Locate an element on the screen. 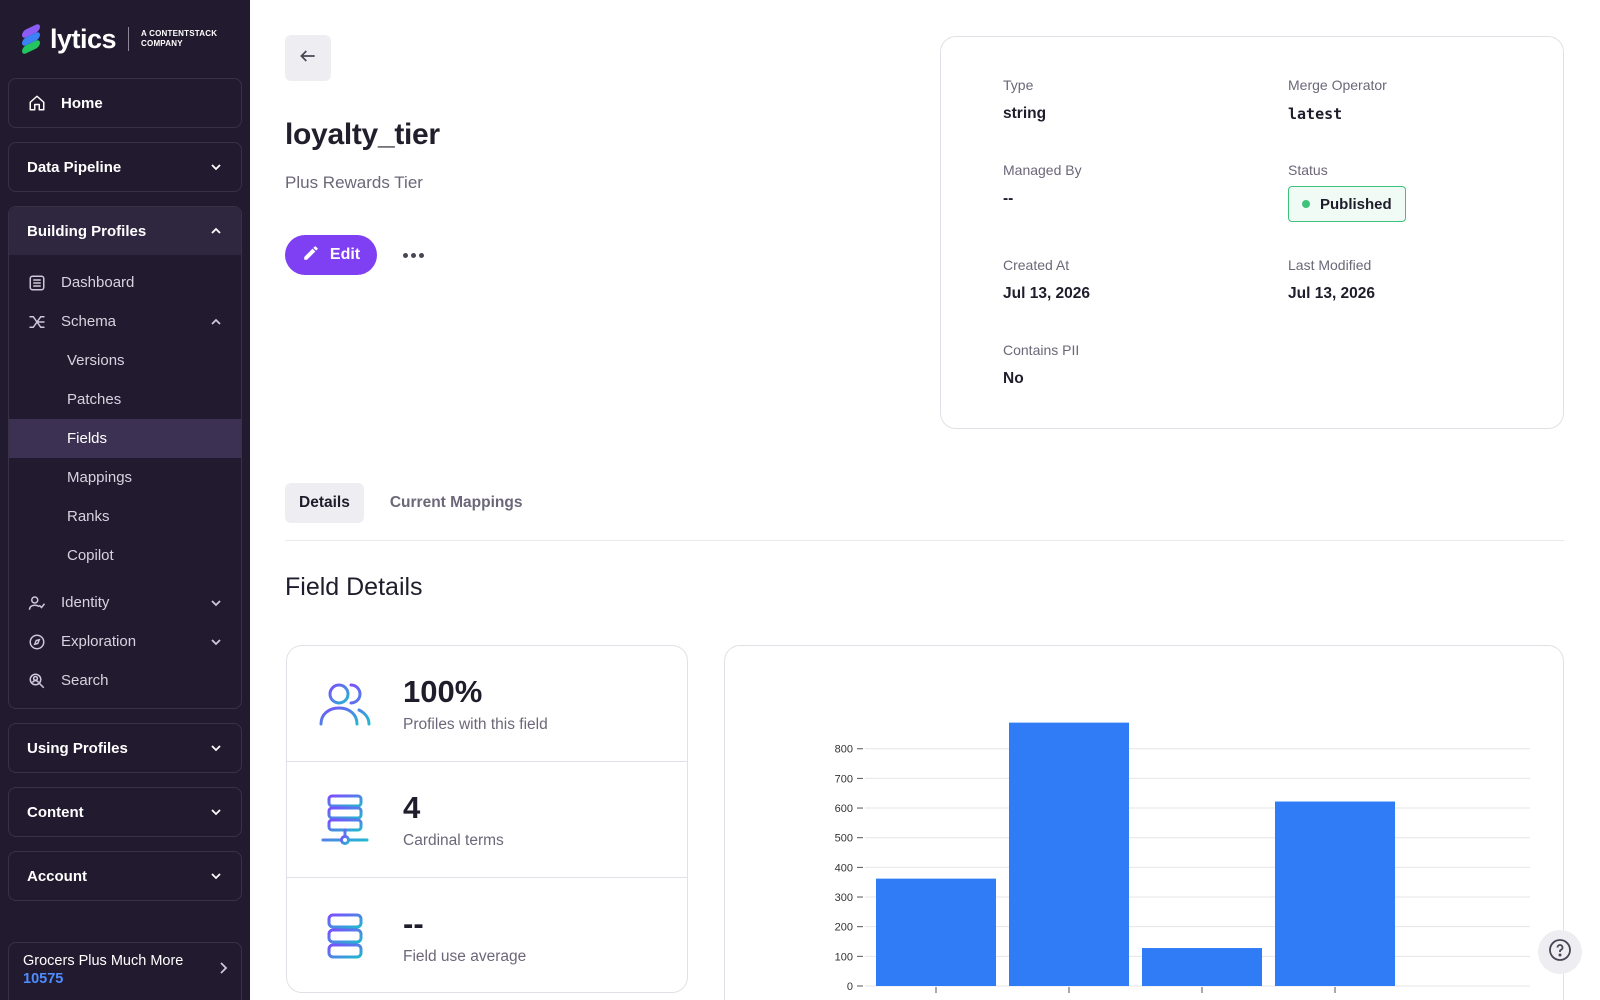 This screenshot has width=1600, height=1000. sidebar-item-mappings: Mappings is located at coordinates (125, 477).